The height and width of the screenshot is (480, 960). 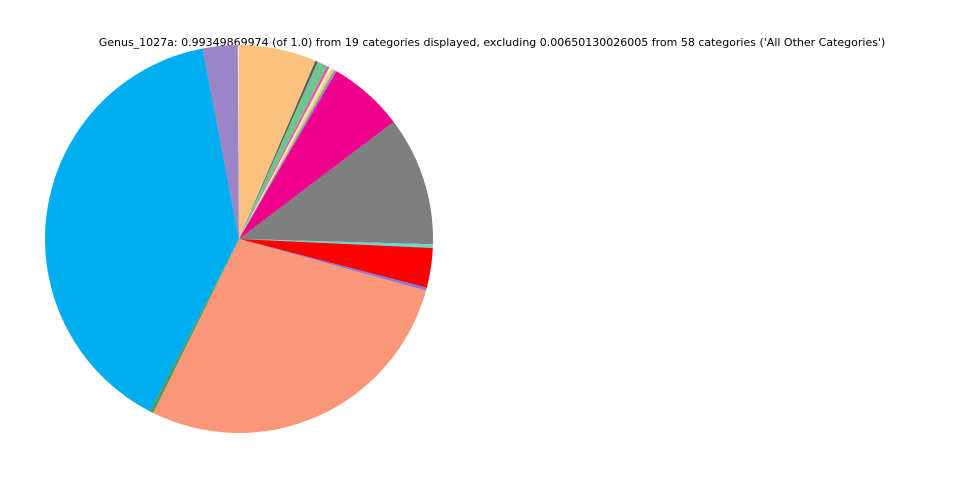 I want to click on pie-slice-9-gray, so click(x=336, y=183).